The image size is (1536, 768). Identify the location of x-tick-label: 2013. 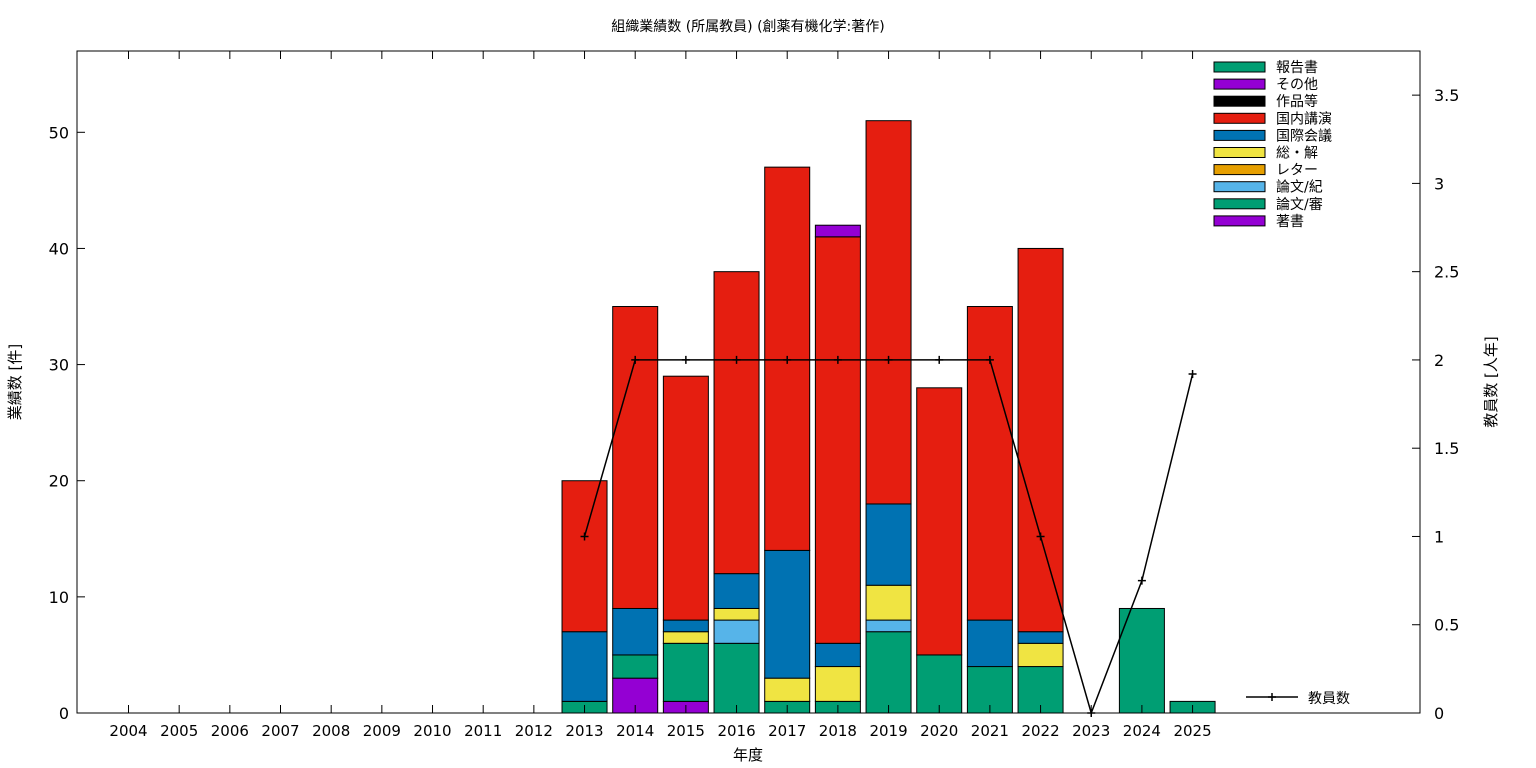
(584, 731).